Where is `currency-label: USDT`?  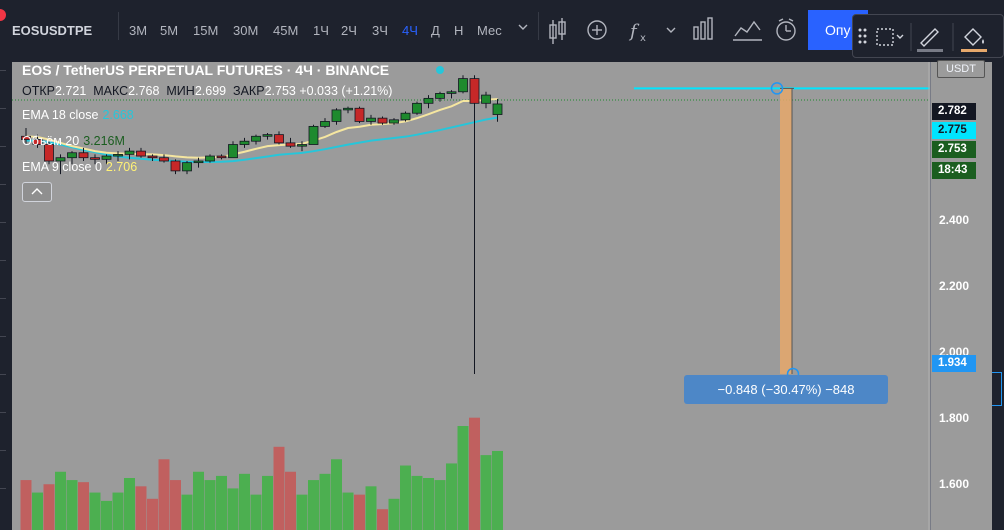 currency-label: USDT is located at coordinates (961, 69).